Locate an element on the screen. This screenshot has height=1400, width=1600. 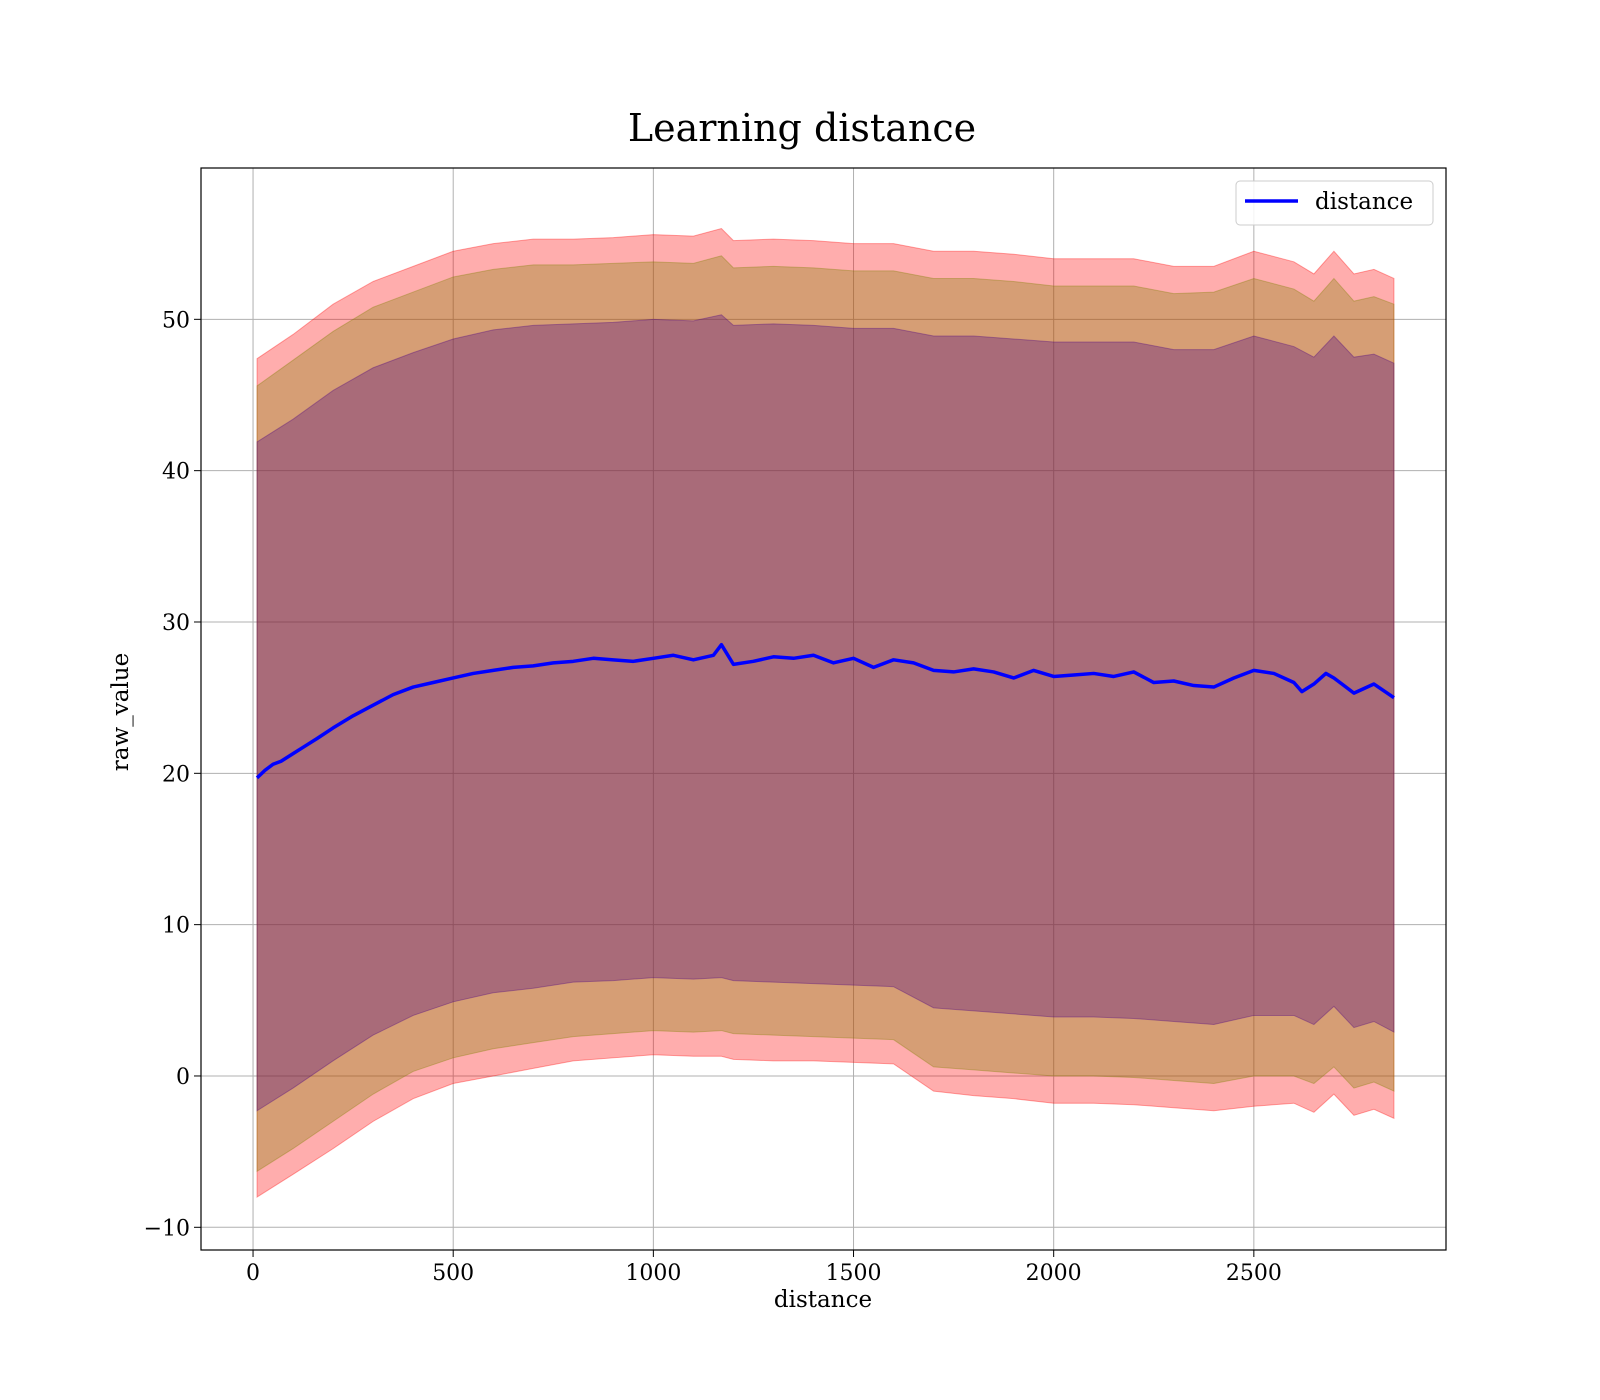
y-tick-label: 10 is located at coordinates (176, 926).